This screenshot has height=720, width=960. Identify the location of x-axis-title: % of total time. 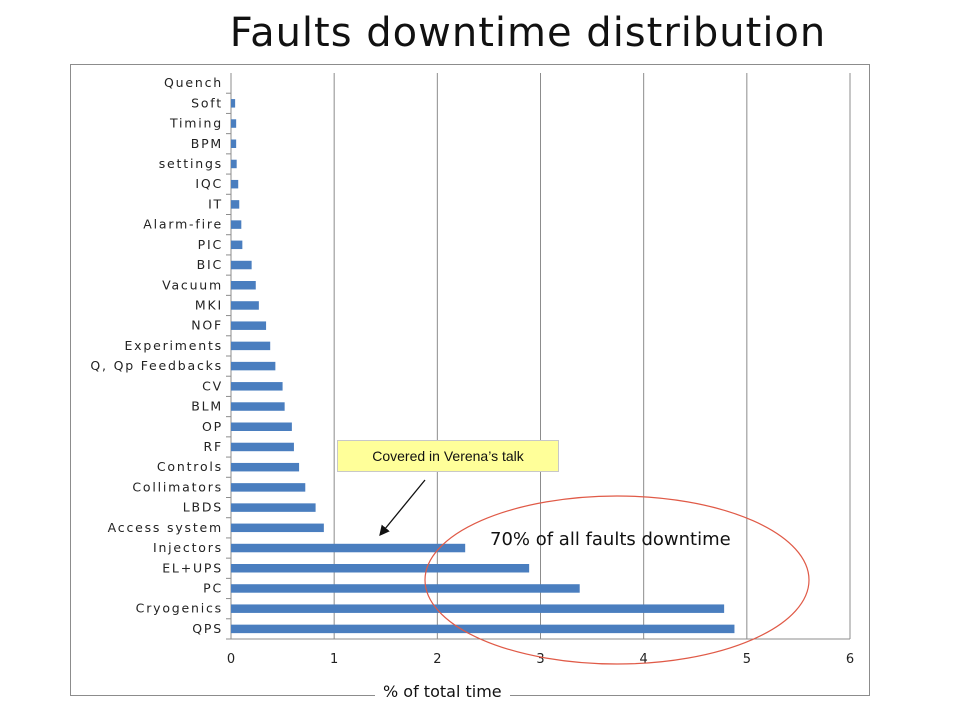
(442, 691).